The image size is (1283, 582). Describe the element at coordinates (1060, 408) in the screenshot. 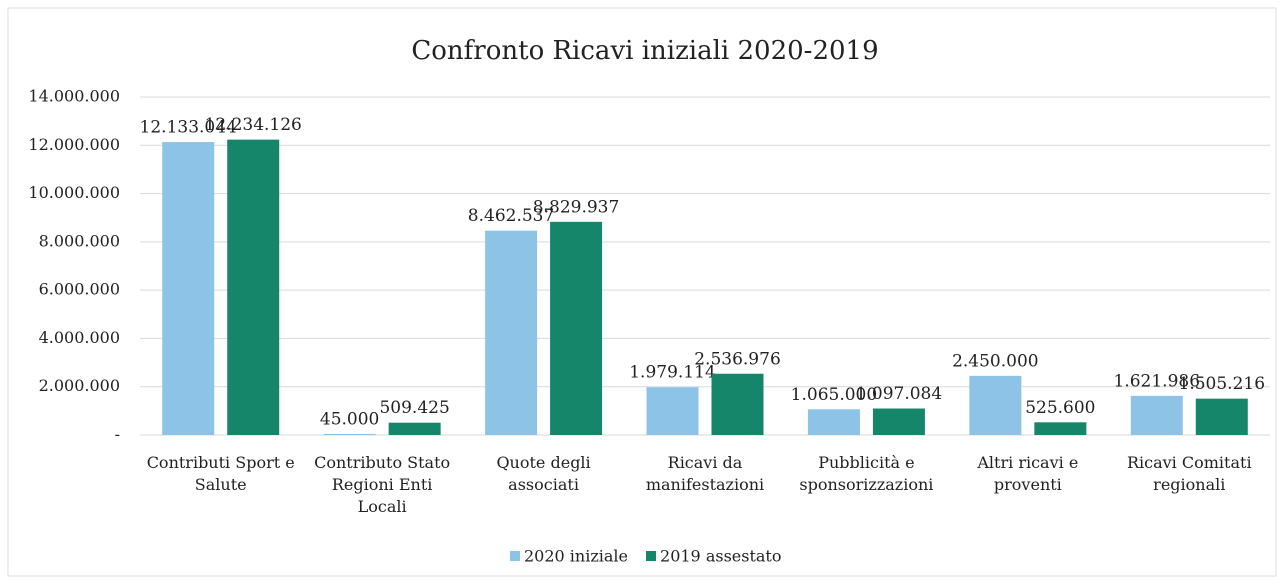

I see `value-label: 525.600` at that location.